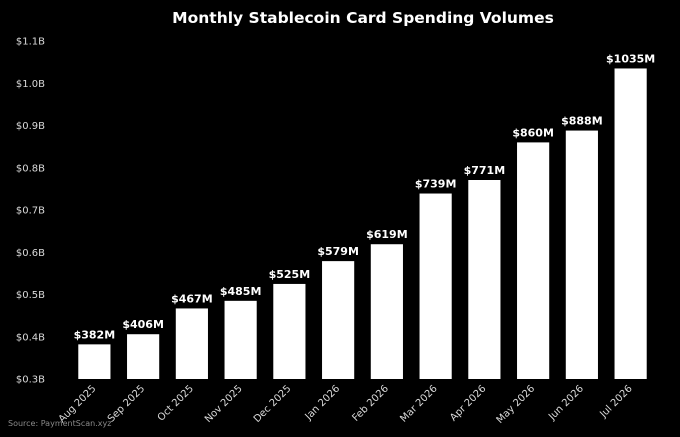 The width and height of the screenshot is (680, 437). Describe the element at coordinates (290, 274) in the screenshot. I see `data-label: $525M` at that location.